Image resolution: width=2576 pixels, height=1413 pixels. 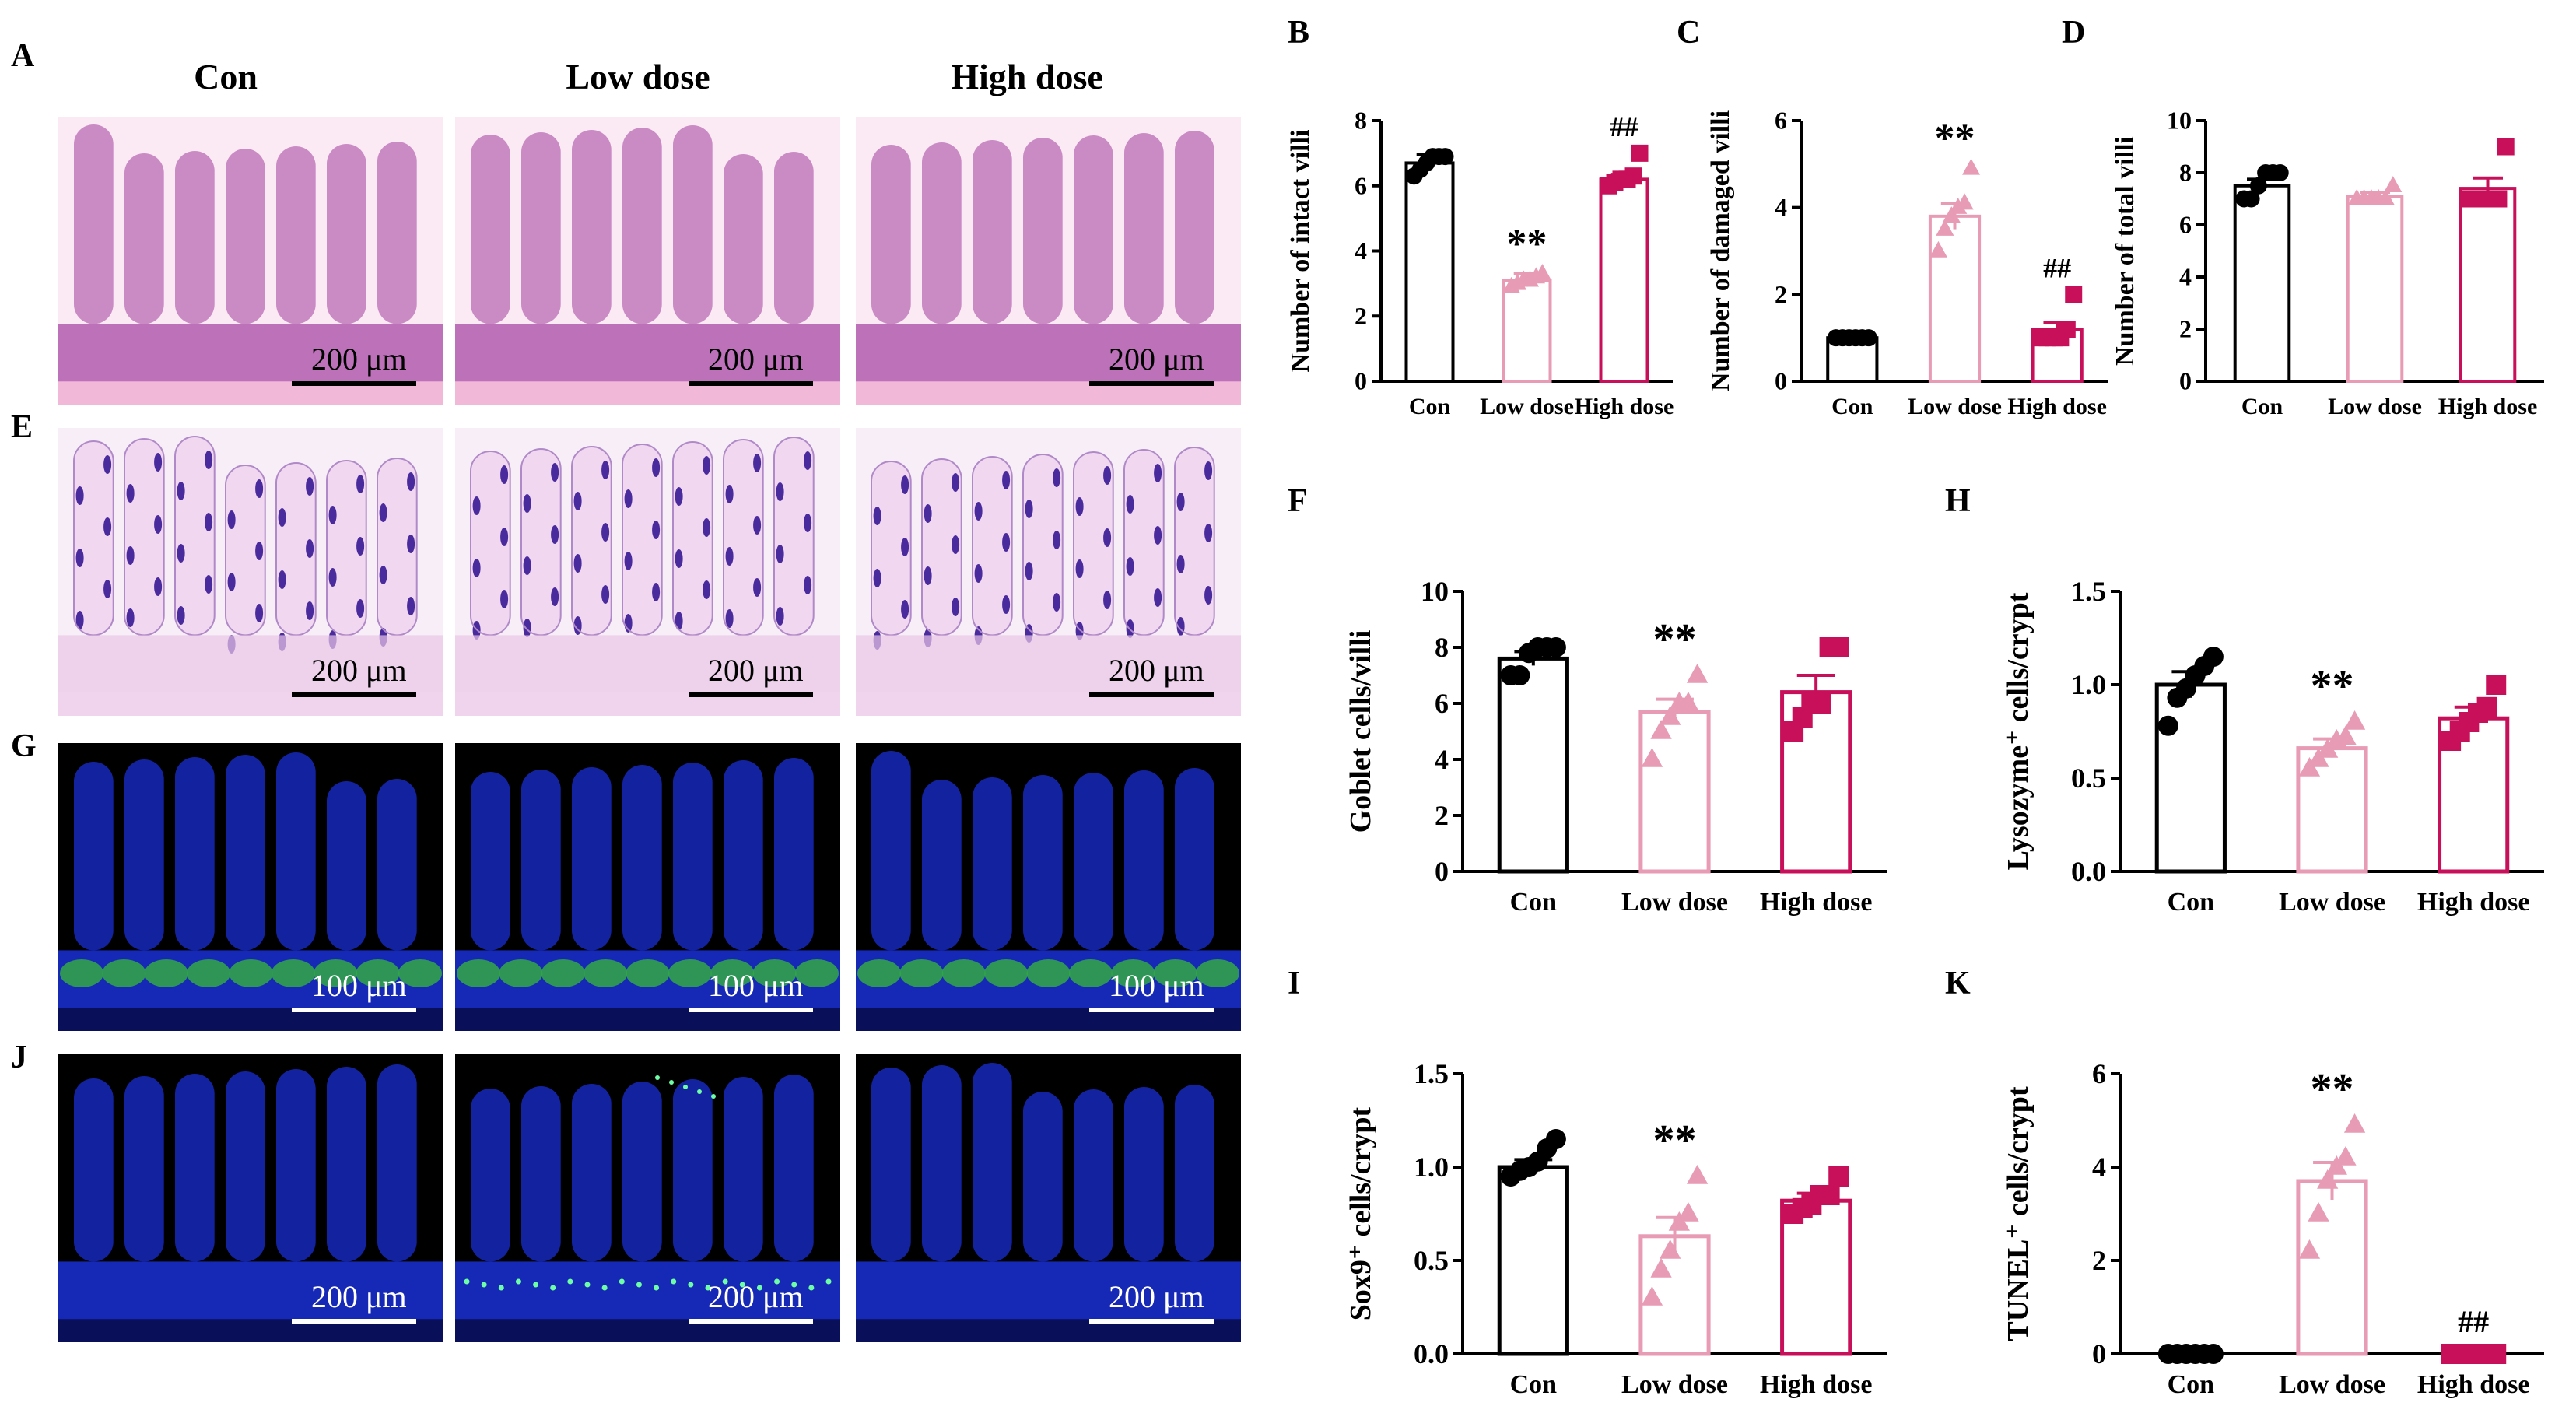 I want to click on micrograph-tunel-low-dose: 200 μm, so click(x=648, y=1198).